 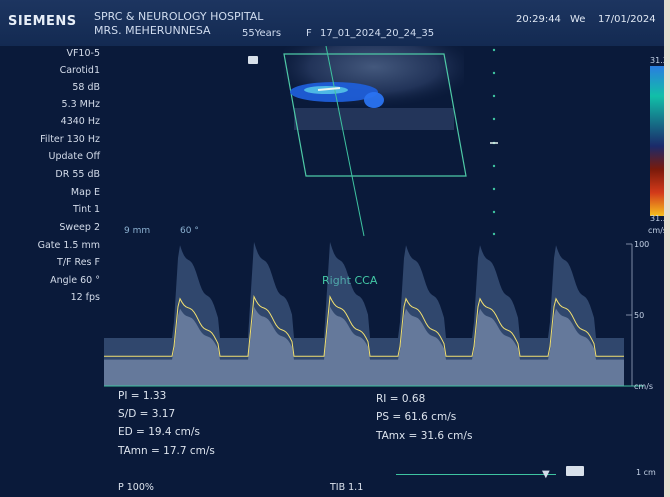 What do you see at coordinates (657, 146) in the screenshot?
I see `color-scale-bar` at bounding box center [657, 146].